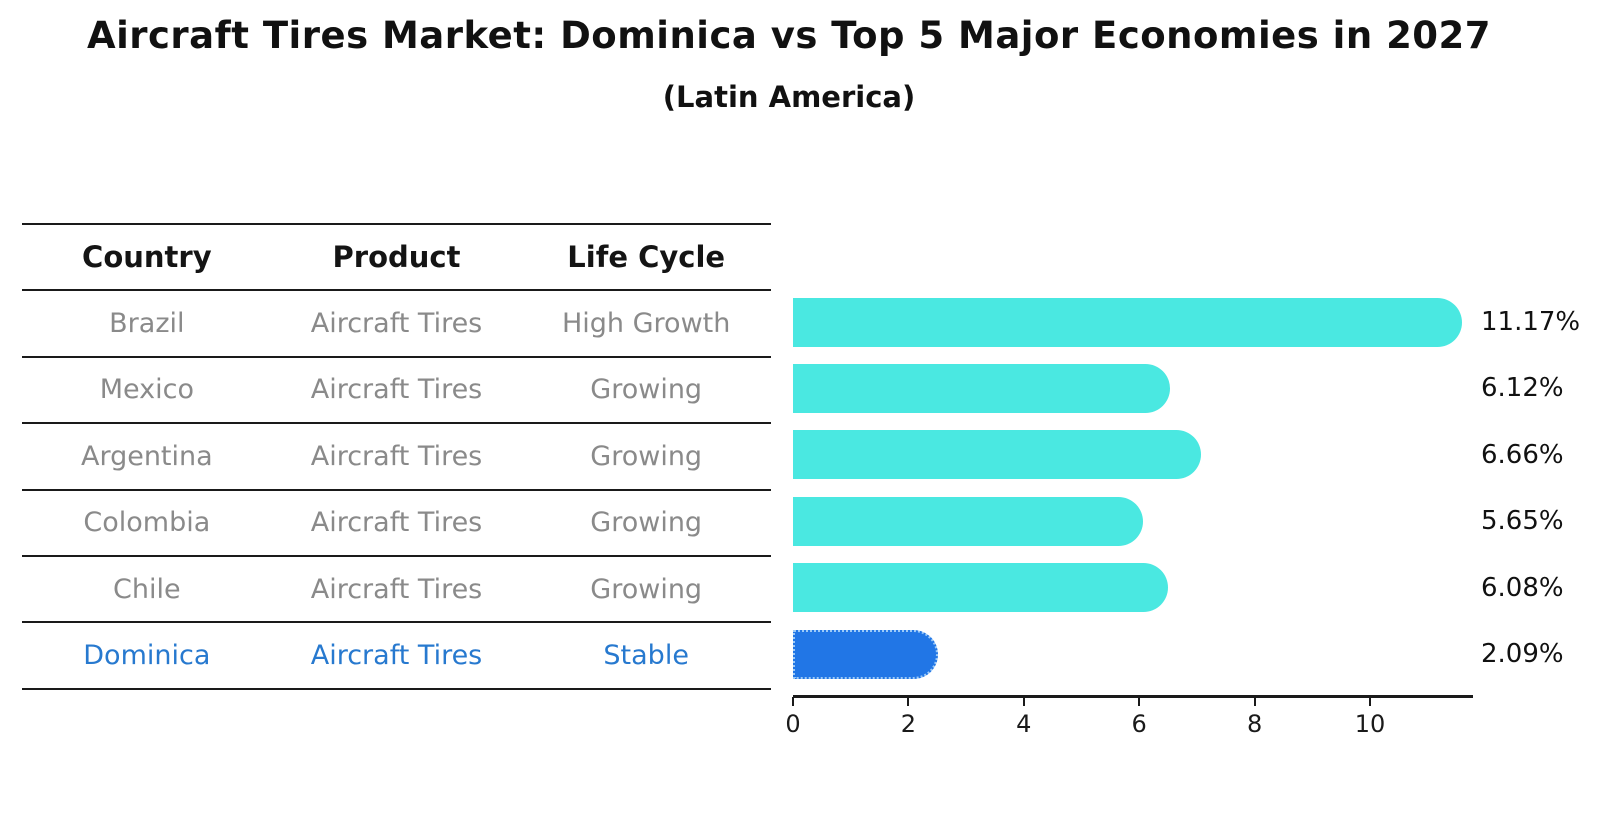  Describe the element at coordinates (1370, 724) in the screenshot. I see `x-axis-tick-label: 10` at that location.